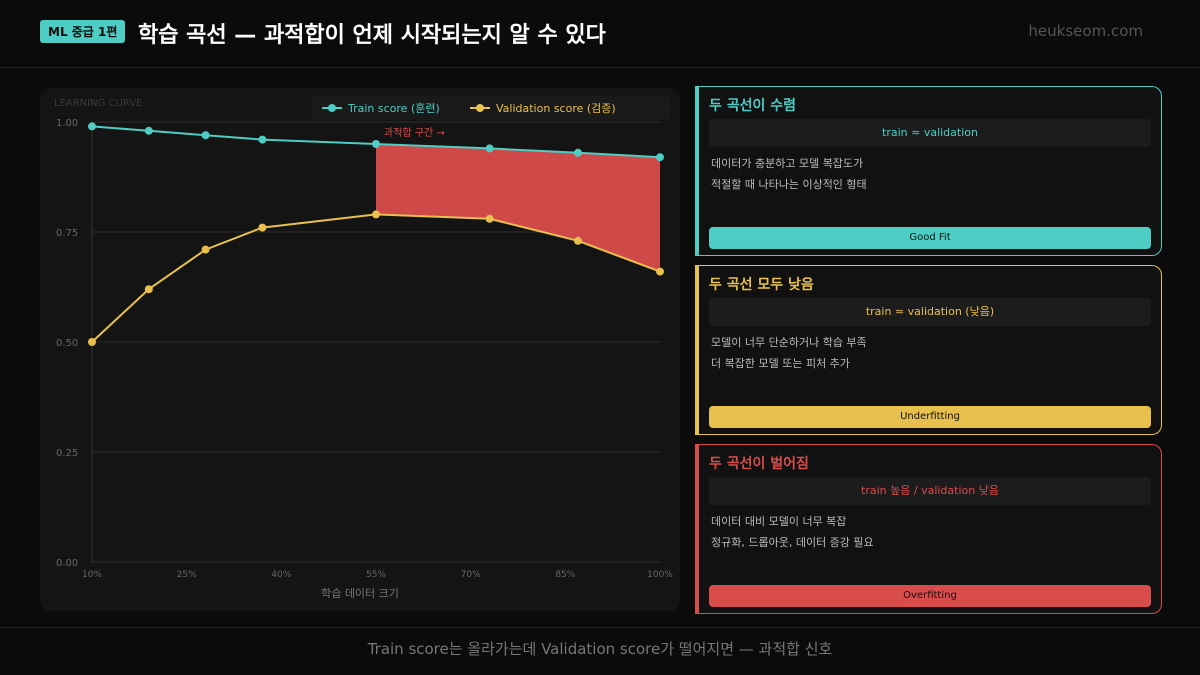  What do you see at coordinates (930, 312) in the screenshot?
I see `card-formula: train ≈ validation (낮음)` at bounding box center [930, 312].